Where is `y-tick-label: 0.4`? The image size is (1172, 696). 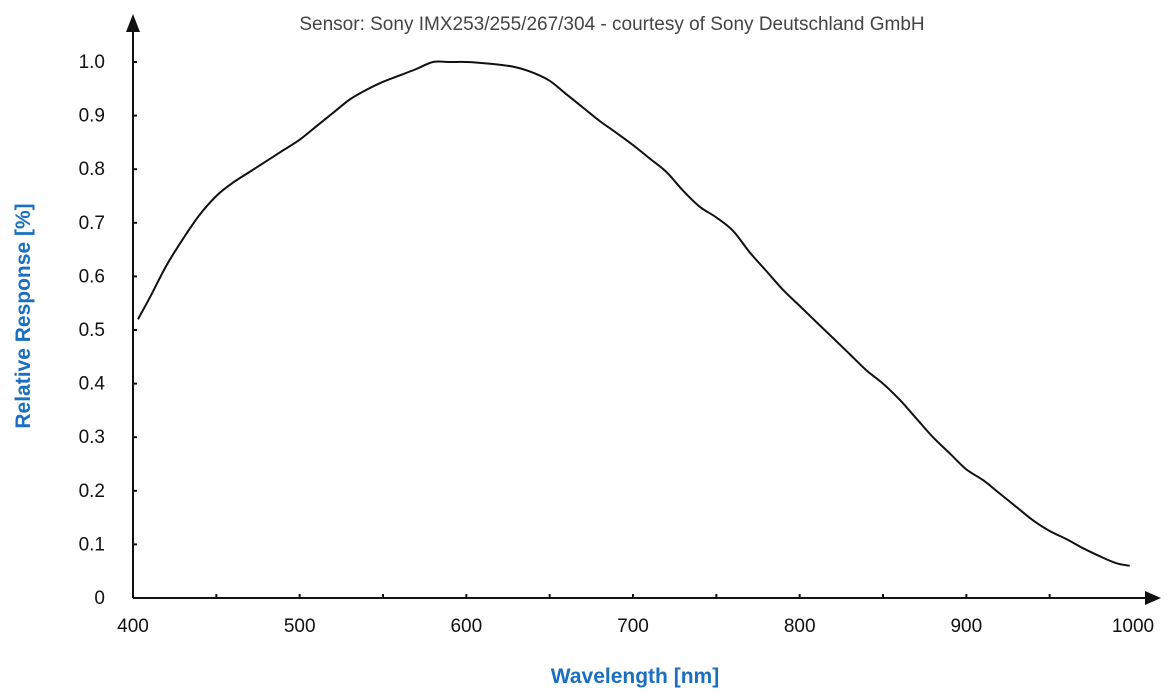 y-tick-label: 0.4 is located at coordinates (92, 384).